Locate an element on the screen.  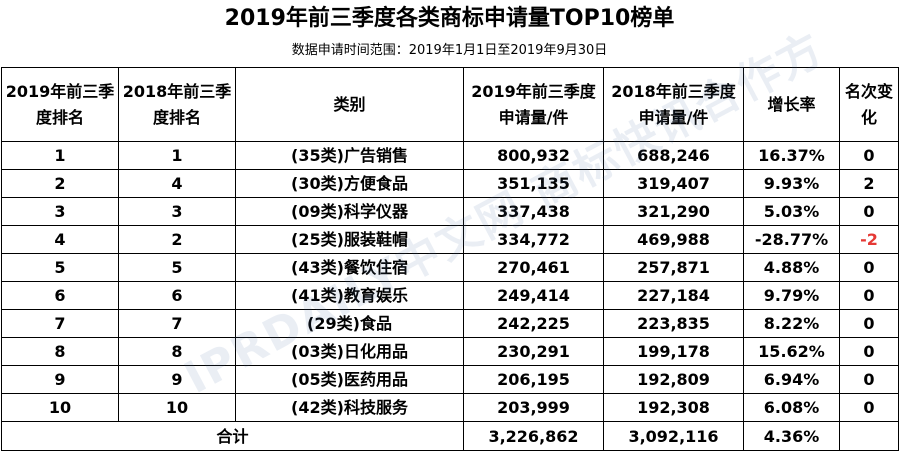
cell-applications-2019: 351,135 is located at coordinates (533, 183).